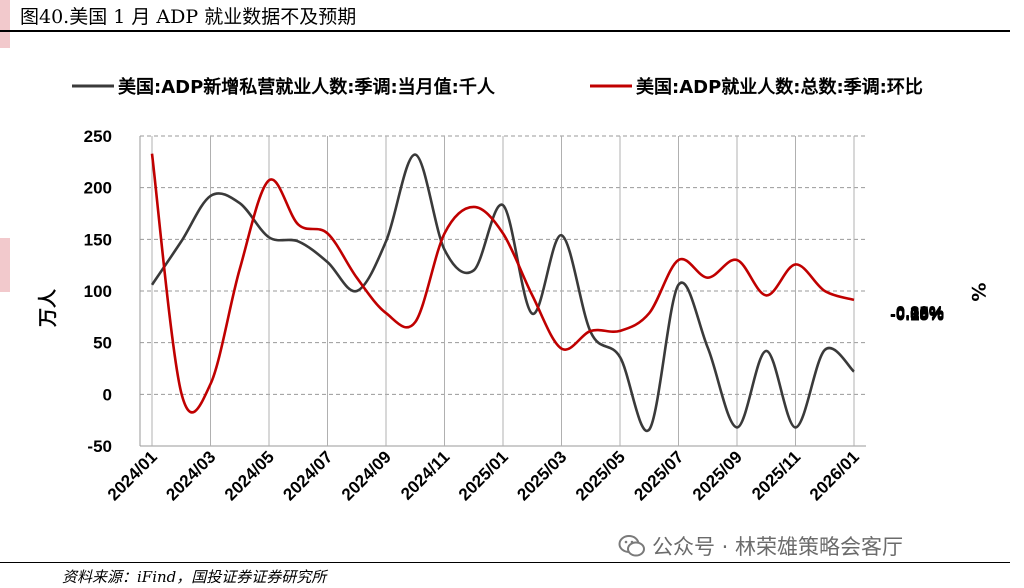  I want to click on legend-label-series2: 美国:ADP就业人数:总数:季调:环比, so click(779, 87).